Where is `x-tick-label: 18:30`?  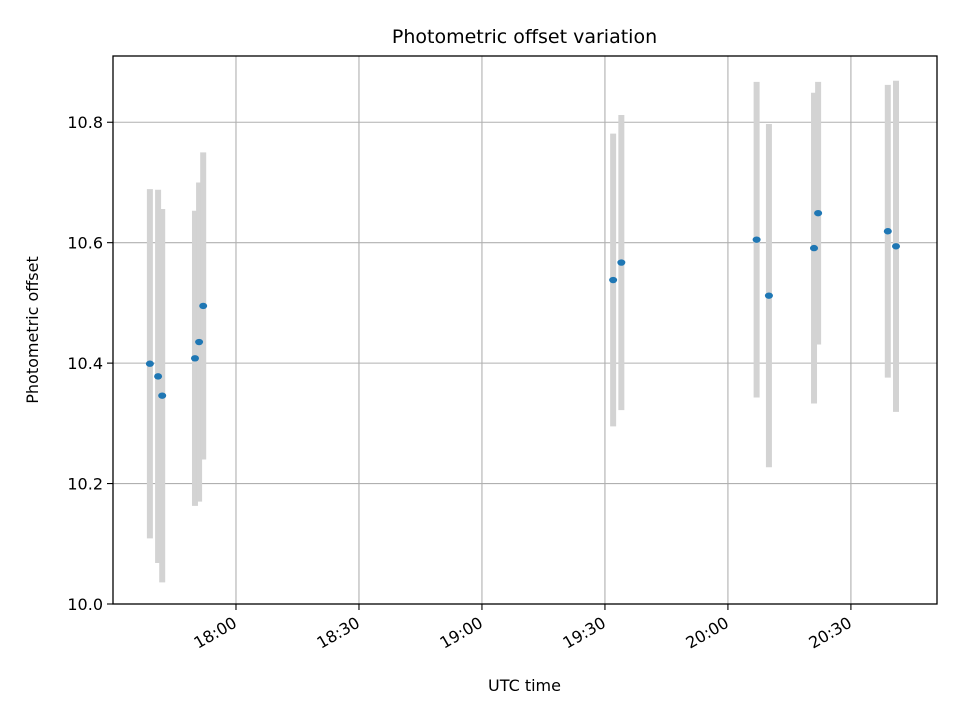
x-tick-label: 18:30 is located at coordinates (338, 633).